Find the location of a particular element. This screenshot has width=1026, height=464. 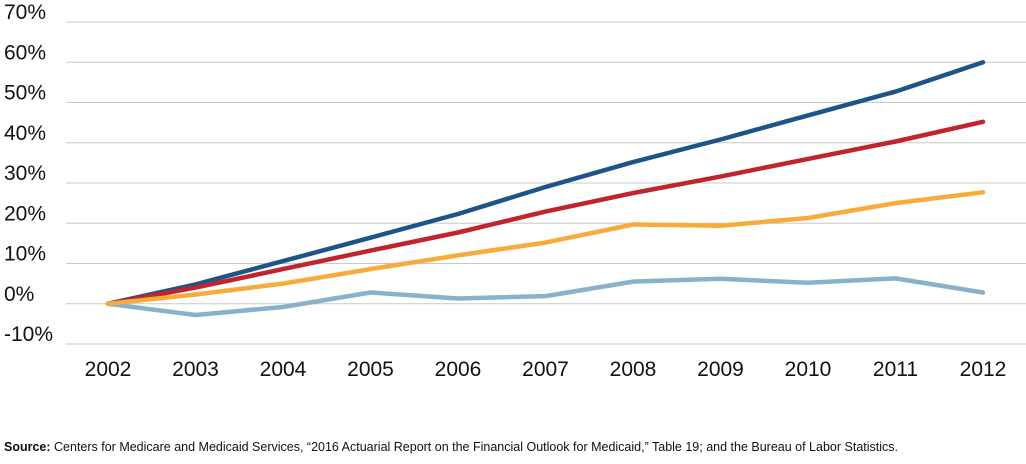

x-tick-label: 2002 is located at coordinates (108, 369).